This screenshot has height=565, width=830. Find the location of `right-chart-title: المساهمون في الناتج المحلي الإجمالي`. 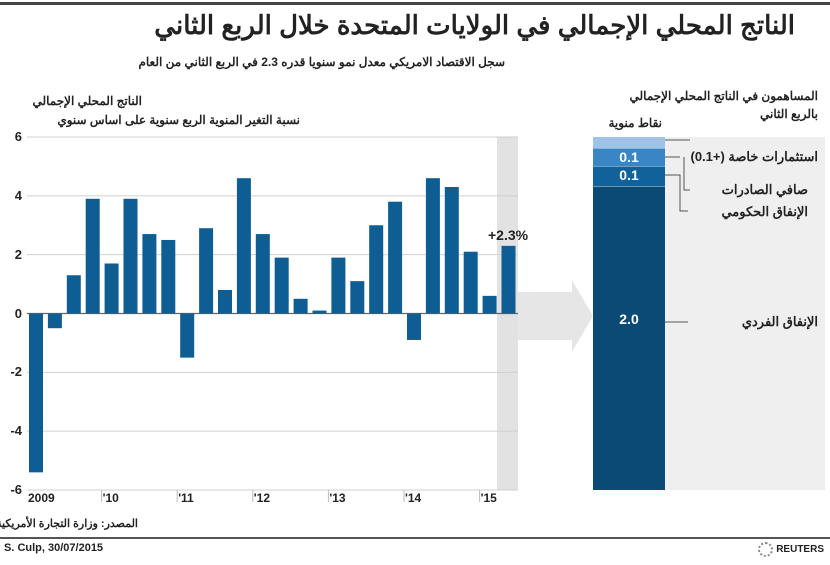

right-chart-title: المساهمون في الناتج المحلي الإجمالي is located at coordinates (724, 96).